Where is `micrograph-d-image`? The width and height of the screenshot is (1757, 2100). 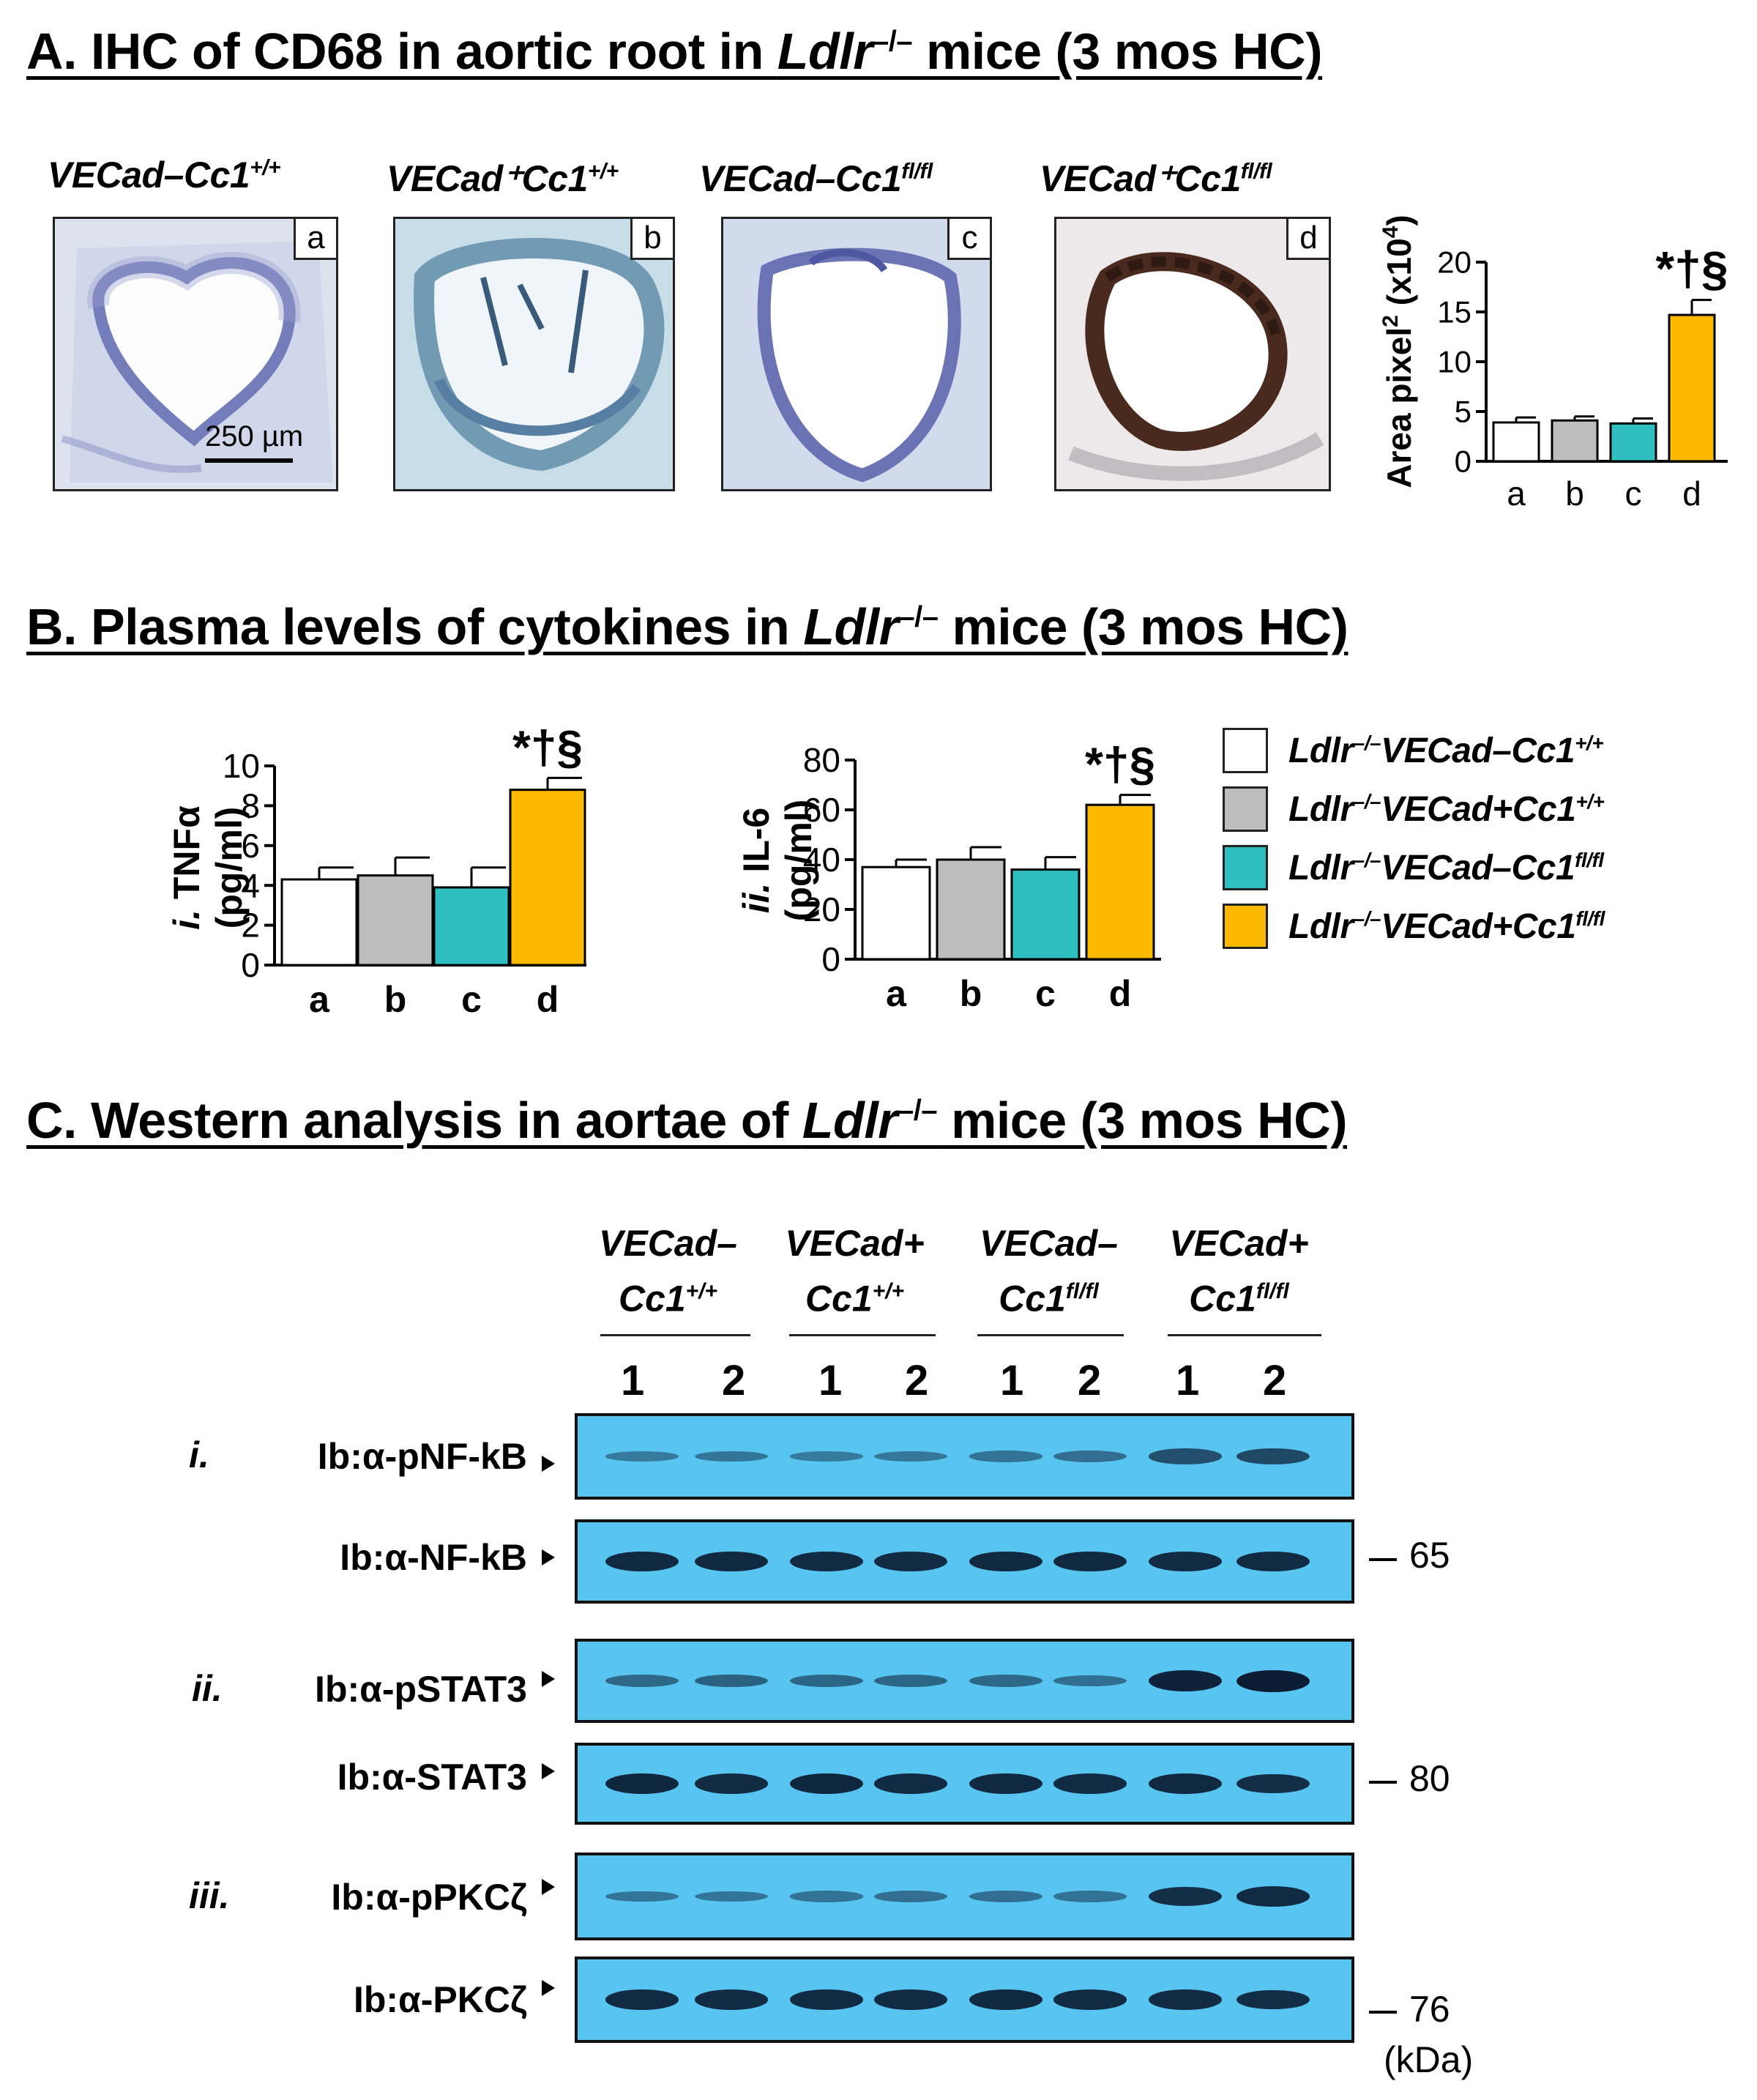 micrograph-d-image is located at coordinates (1192, 354).